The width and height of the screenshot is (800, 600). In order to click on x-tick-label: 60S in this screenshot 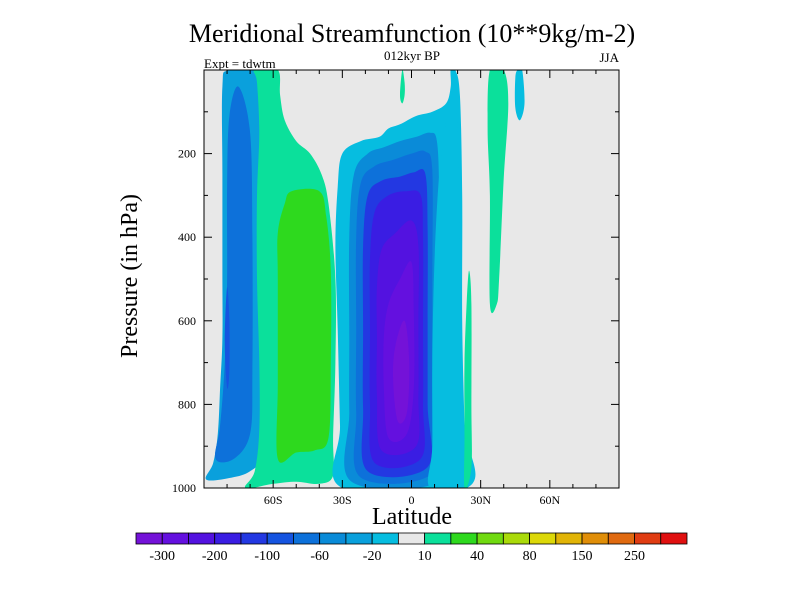, I will do `click(273, 500)`.